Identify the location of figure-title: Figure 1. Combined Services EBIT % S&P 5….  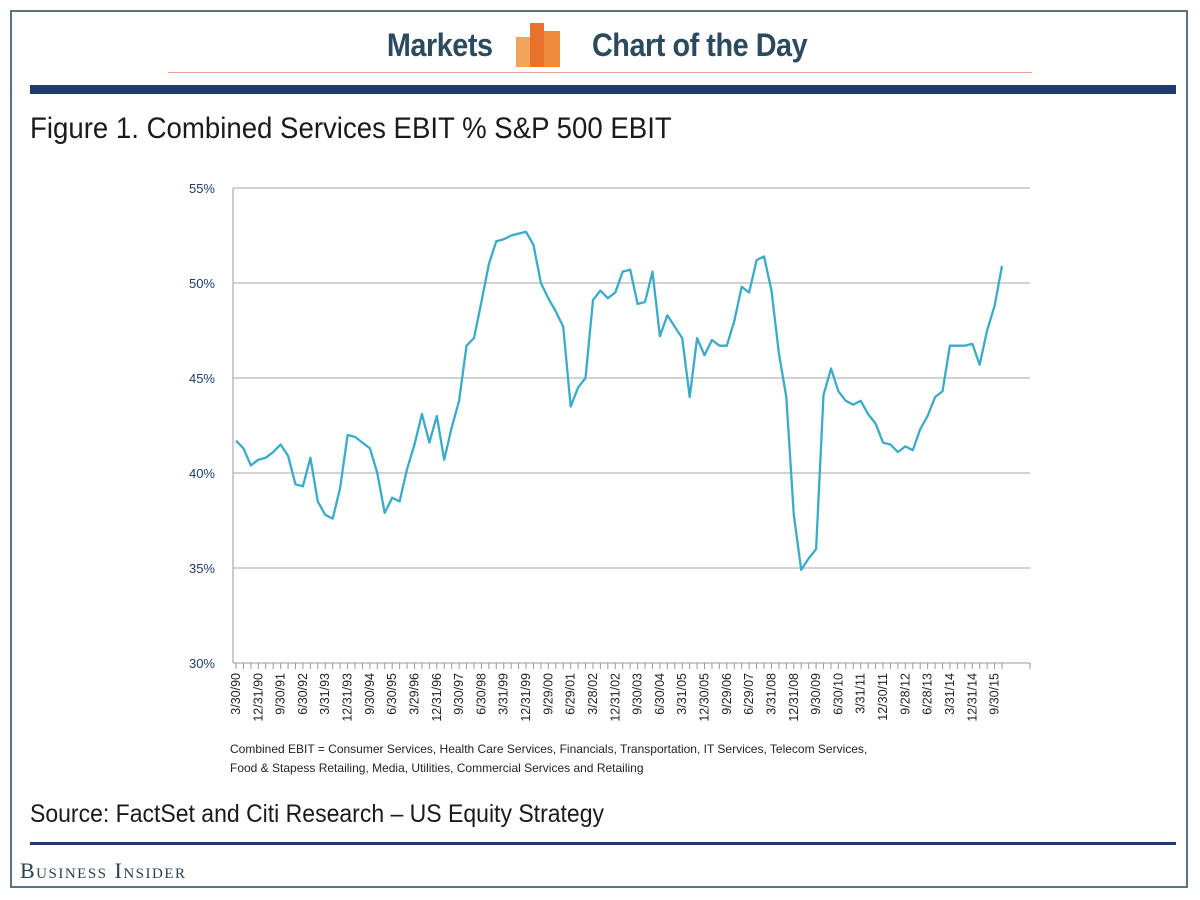
(351, 128).